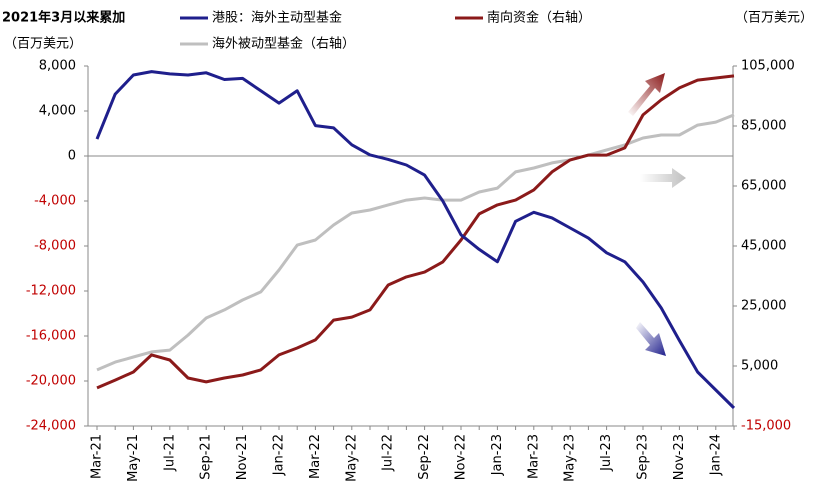 This screenshot has width=835, height=502. What do you see at coordinates (764, 306) in the screenshot?
I see `y2-tick-label: 25,000` at bounding box center [764, 306].